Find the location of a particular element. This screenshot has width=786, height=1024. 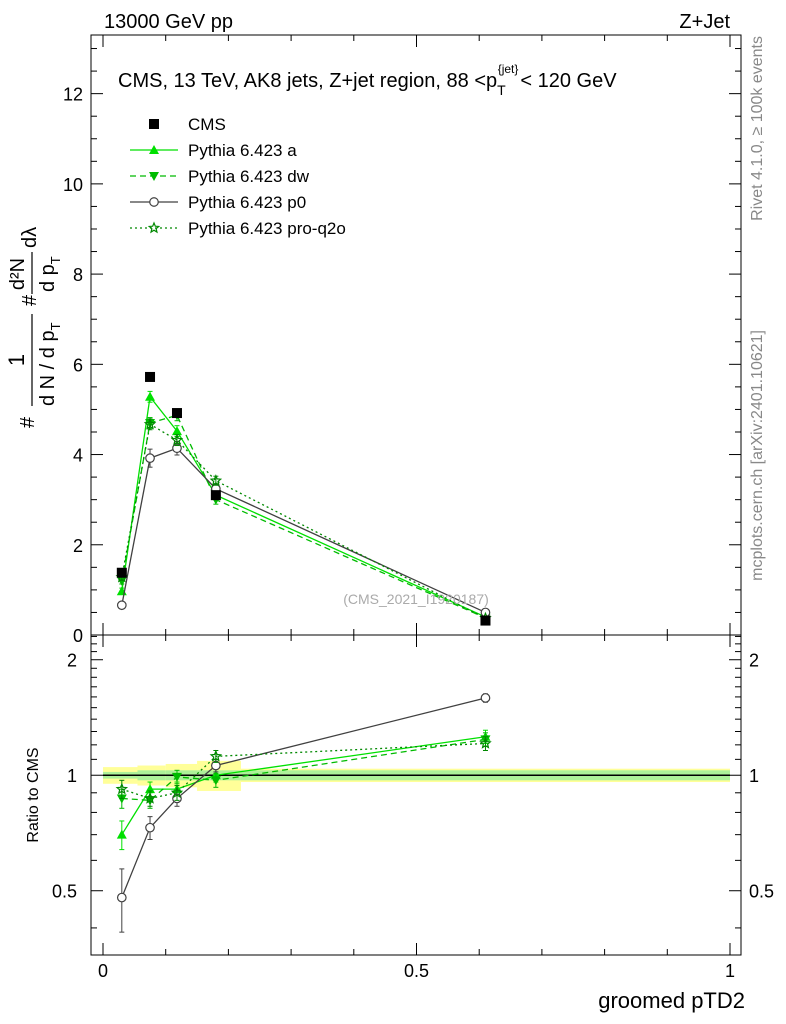

legend-label-data: CMS is located at coordinates (207, 124).